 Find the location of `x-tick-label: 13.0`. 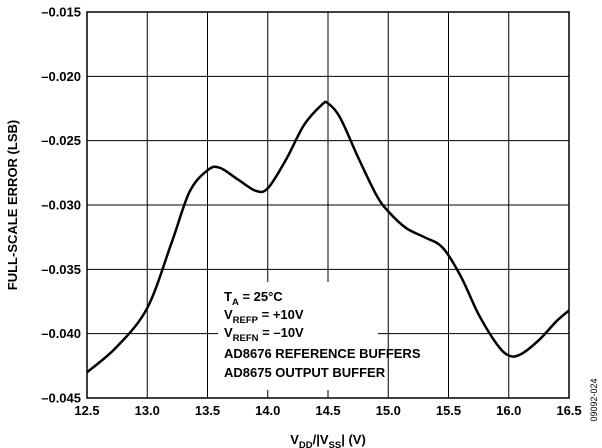

x-tick-label: 13.0 is located at coordinates (147, 410).